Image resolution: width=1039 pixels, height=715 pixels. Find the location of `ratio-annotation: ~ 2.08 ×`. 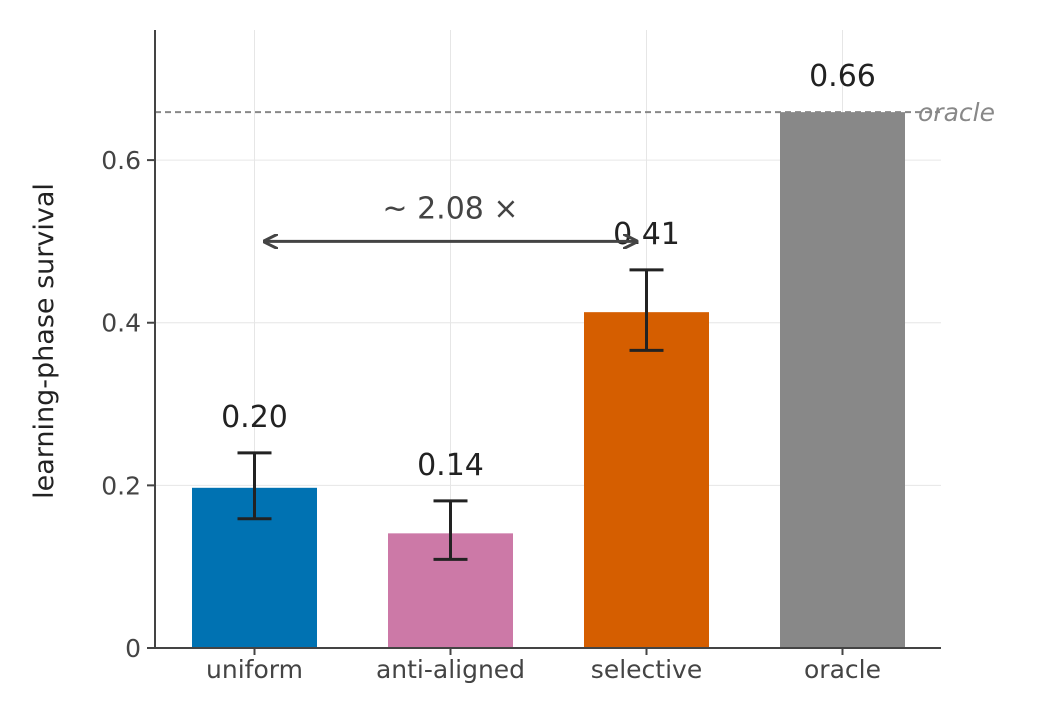

ratio-annotation: ~ 2.08 × is located at coordinates (450, 208).